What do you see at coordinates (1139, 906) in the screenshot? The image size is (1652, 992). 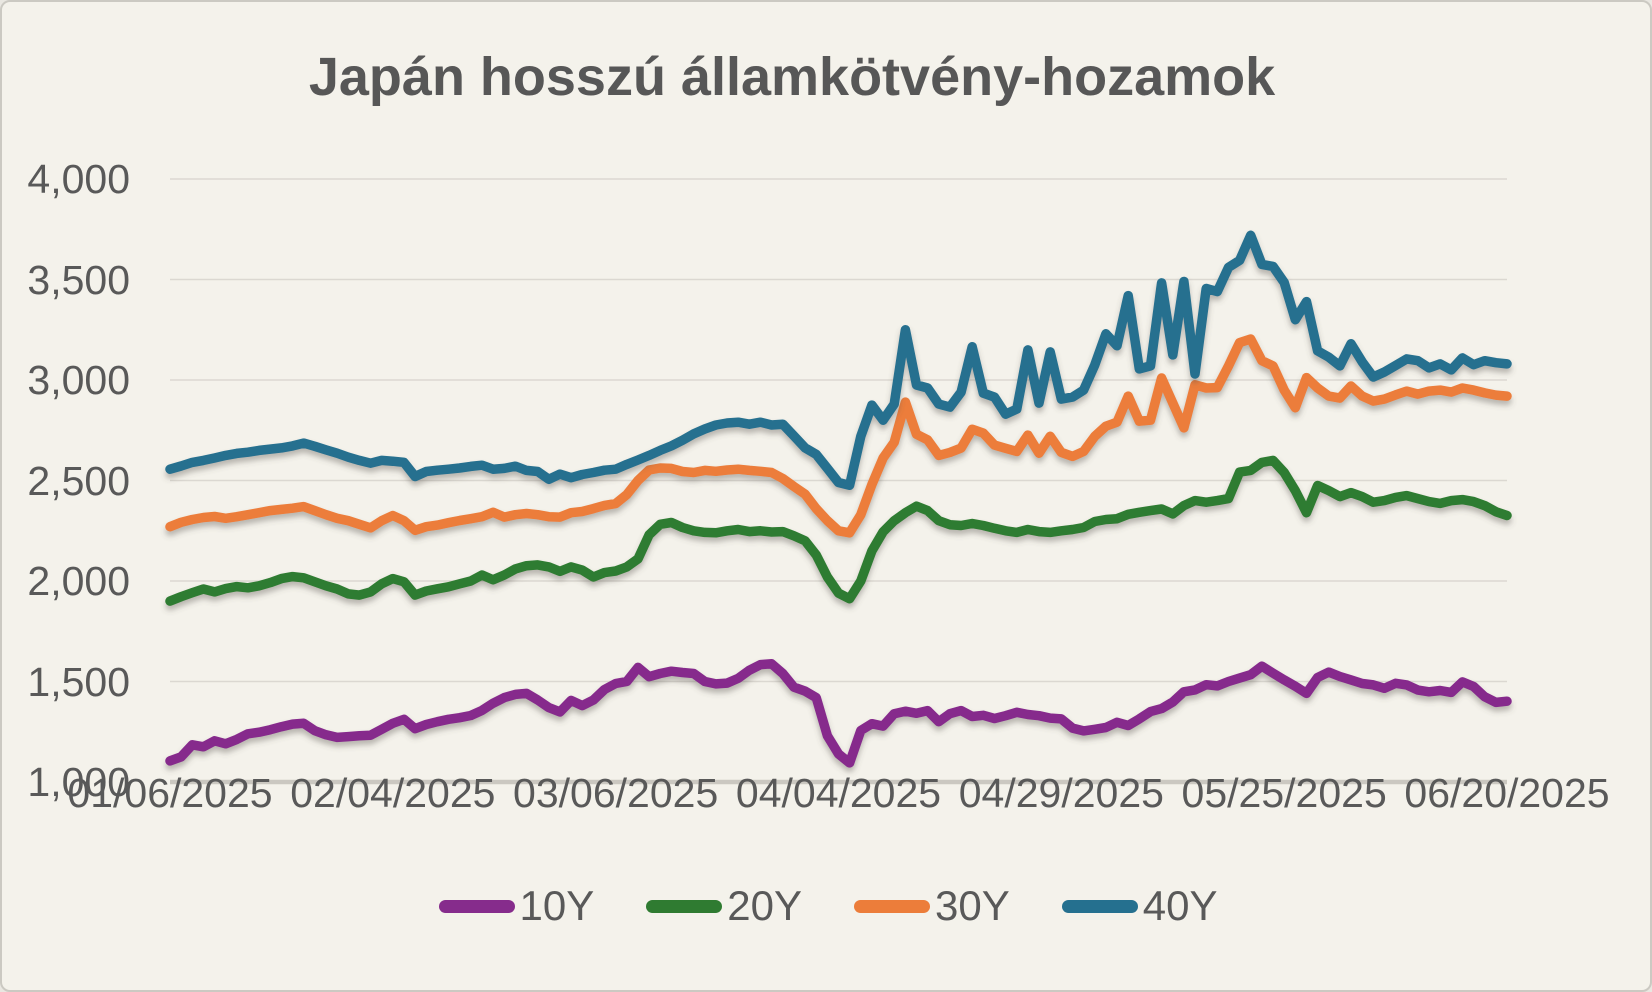 I see `legend-item-40y: 40Y` at bounding box center [1139, 906].